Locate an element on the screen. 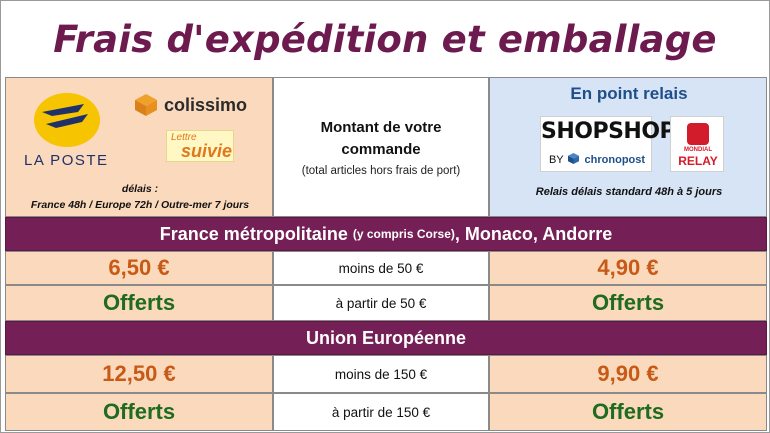 This screenshot has height=433, width=770. chronopost-cube-icon is located at coordinates (574, 158).